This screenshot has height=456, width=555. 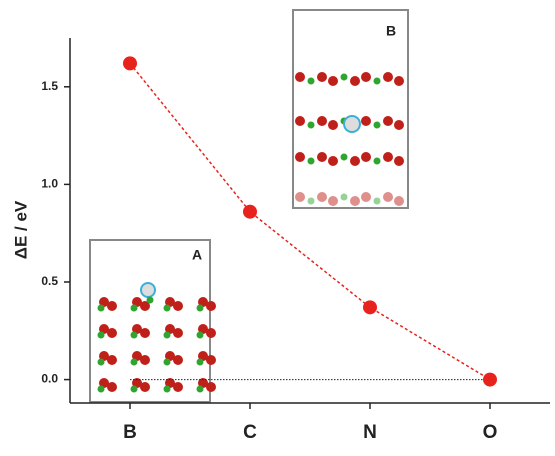 What do you see at coordinates (49, 281) in the screenshot?
I see `y-tick-label: 0.5` at bounding box center [49, 281].